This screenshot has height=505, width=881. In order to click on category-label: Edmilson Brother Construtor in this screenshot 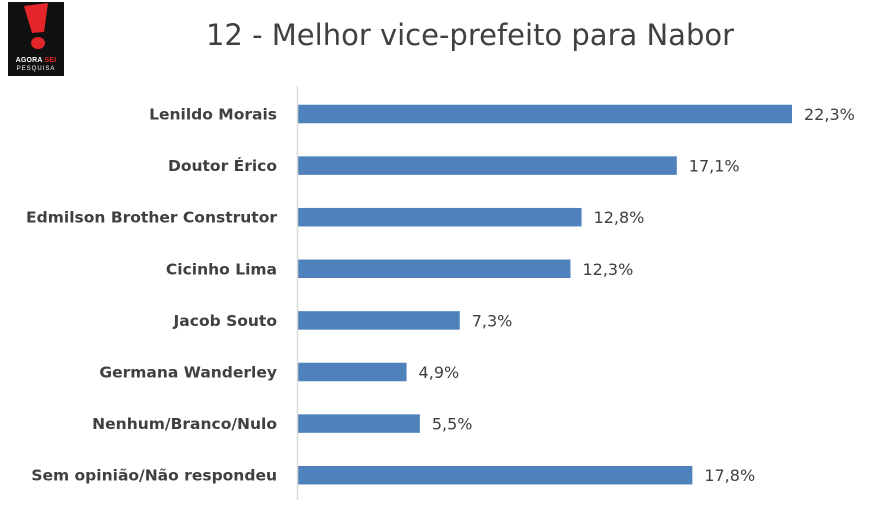, I will do `click(151, 218)`.